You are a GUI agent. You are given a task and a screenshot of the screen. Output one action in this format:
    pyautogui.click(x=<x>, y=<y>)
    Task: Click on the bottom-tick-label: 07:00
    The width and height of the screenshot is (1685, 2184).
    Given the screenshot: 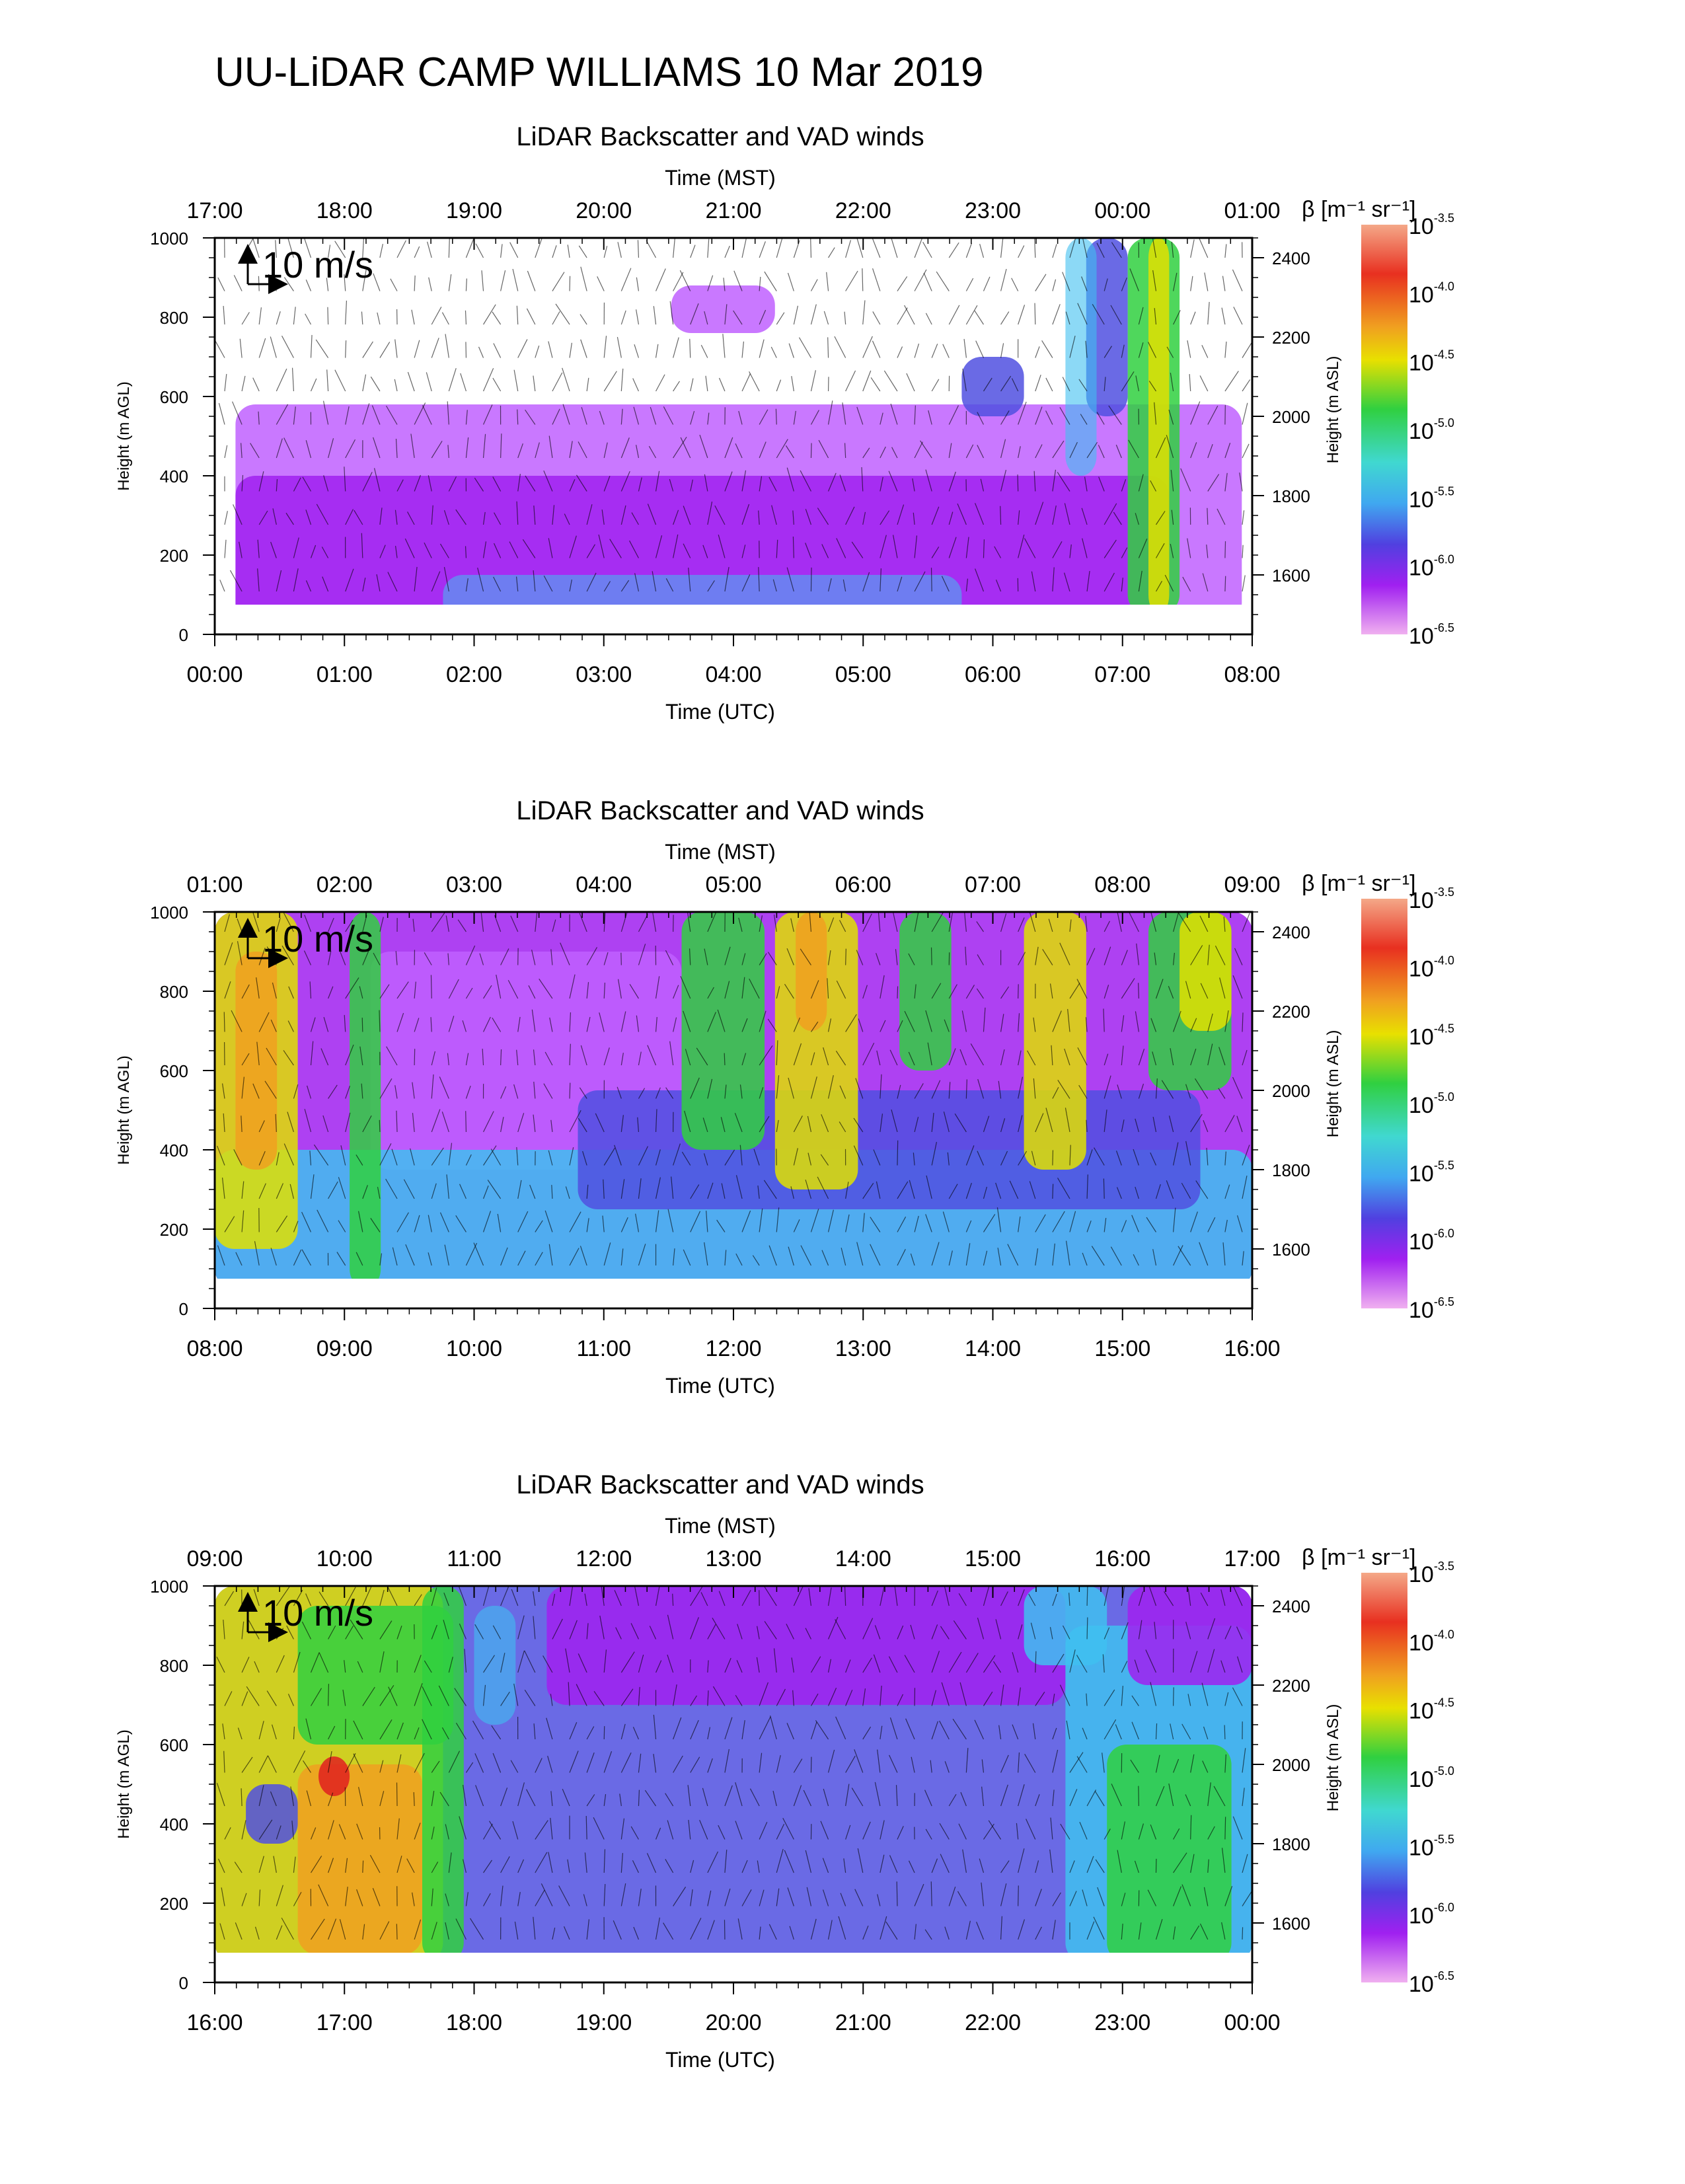 What is the action you would take?
    pyautogui.click(x=1122, y=674)
    